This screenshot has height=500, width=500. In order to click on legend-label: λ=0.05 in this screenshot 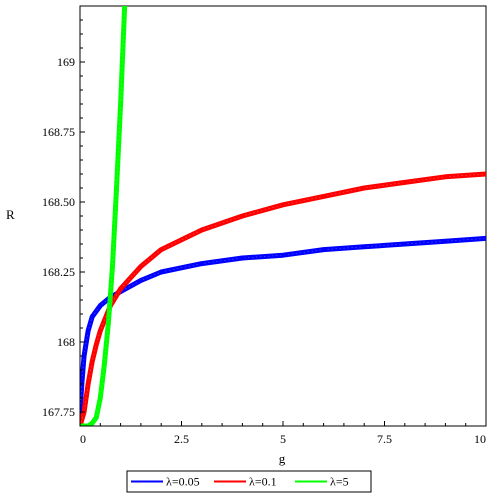, I will do `click(183, 482)`.